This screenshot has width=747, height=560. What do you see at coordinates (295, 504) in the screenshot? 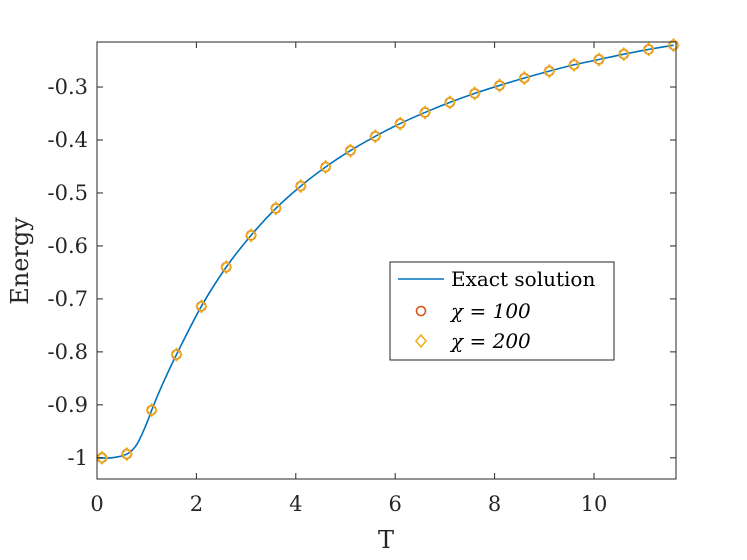
I see `x-tick-label: 4` at bounding box center [295, 504].